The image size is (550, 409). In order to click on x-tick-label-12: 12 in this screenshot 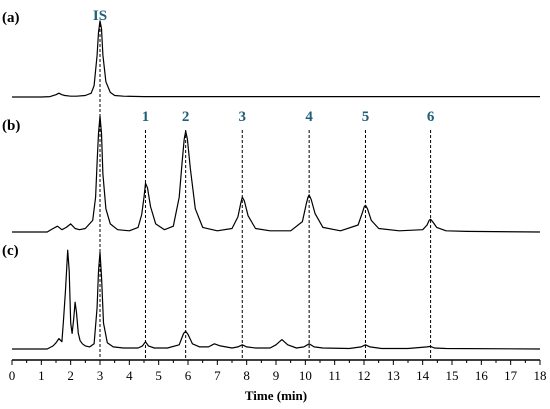, I will do `click(364, 375)`.